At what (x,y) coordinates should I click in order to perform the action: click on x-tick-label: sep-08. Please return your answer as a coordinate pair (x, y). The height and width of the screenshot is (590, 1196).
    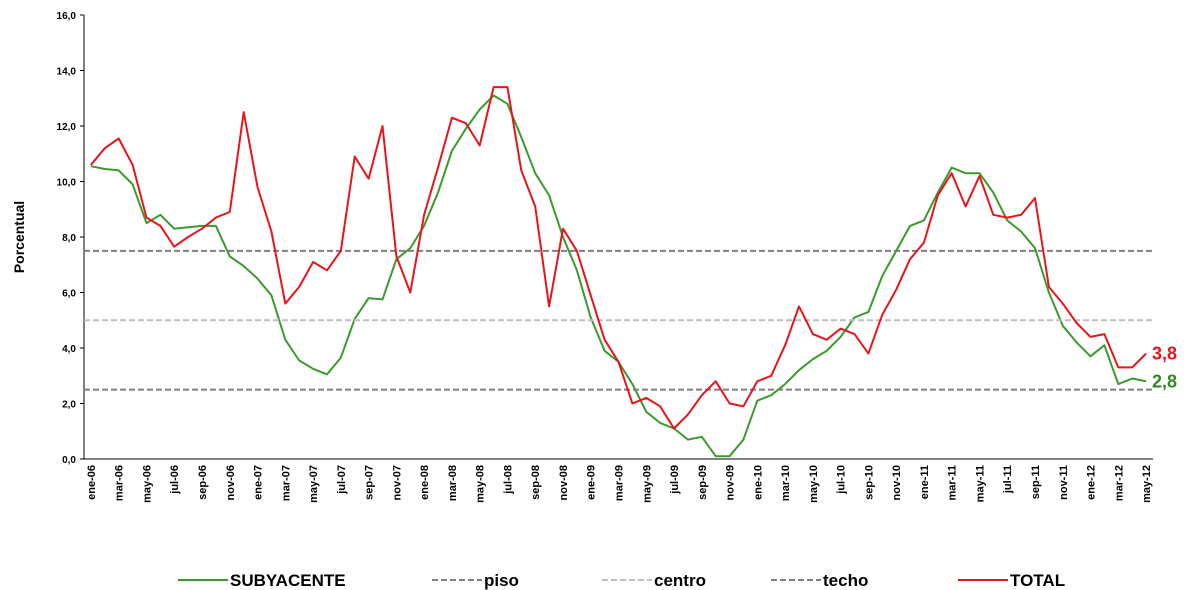
    Looking at the image, I should click on (536, 482).